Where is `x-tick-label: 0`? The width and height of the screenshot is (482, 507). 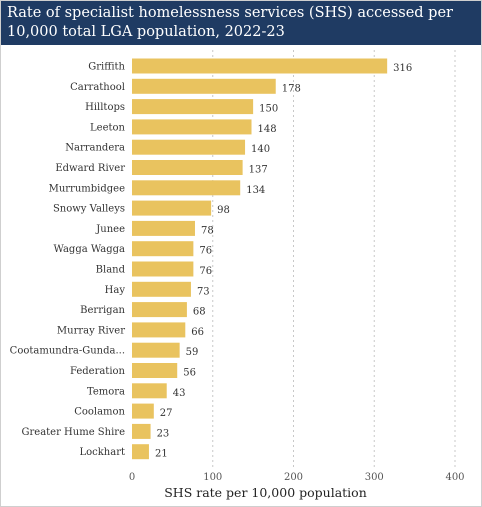 x-tick-label: 0 is located at coordinates (132, 477).